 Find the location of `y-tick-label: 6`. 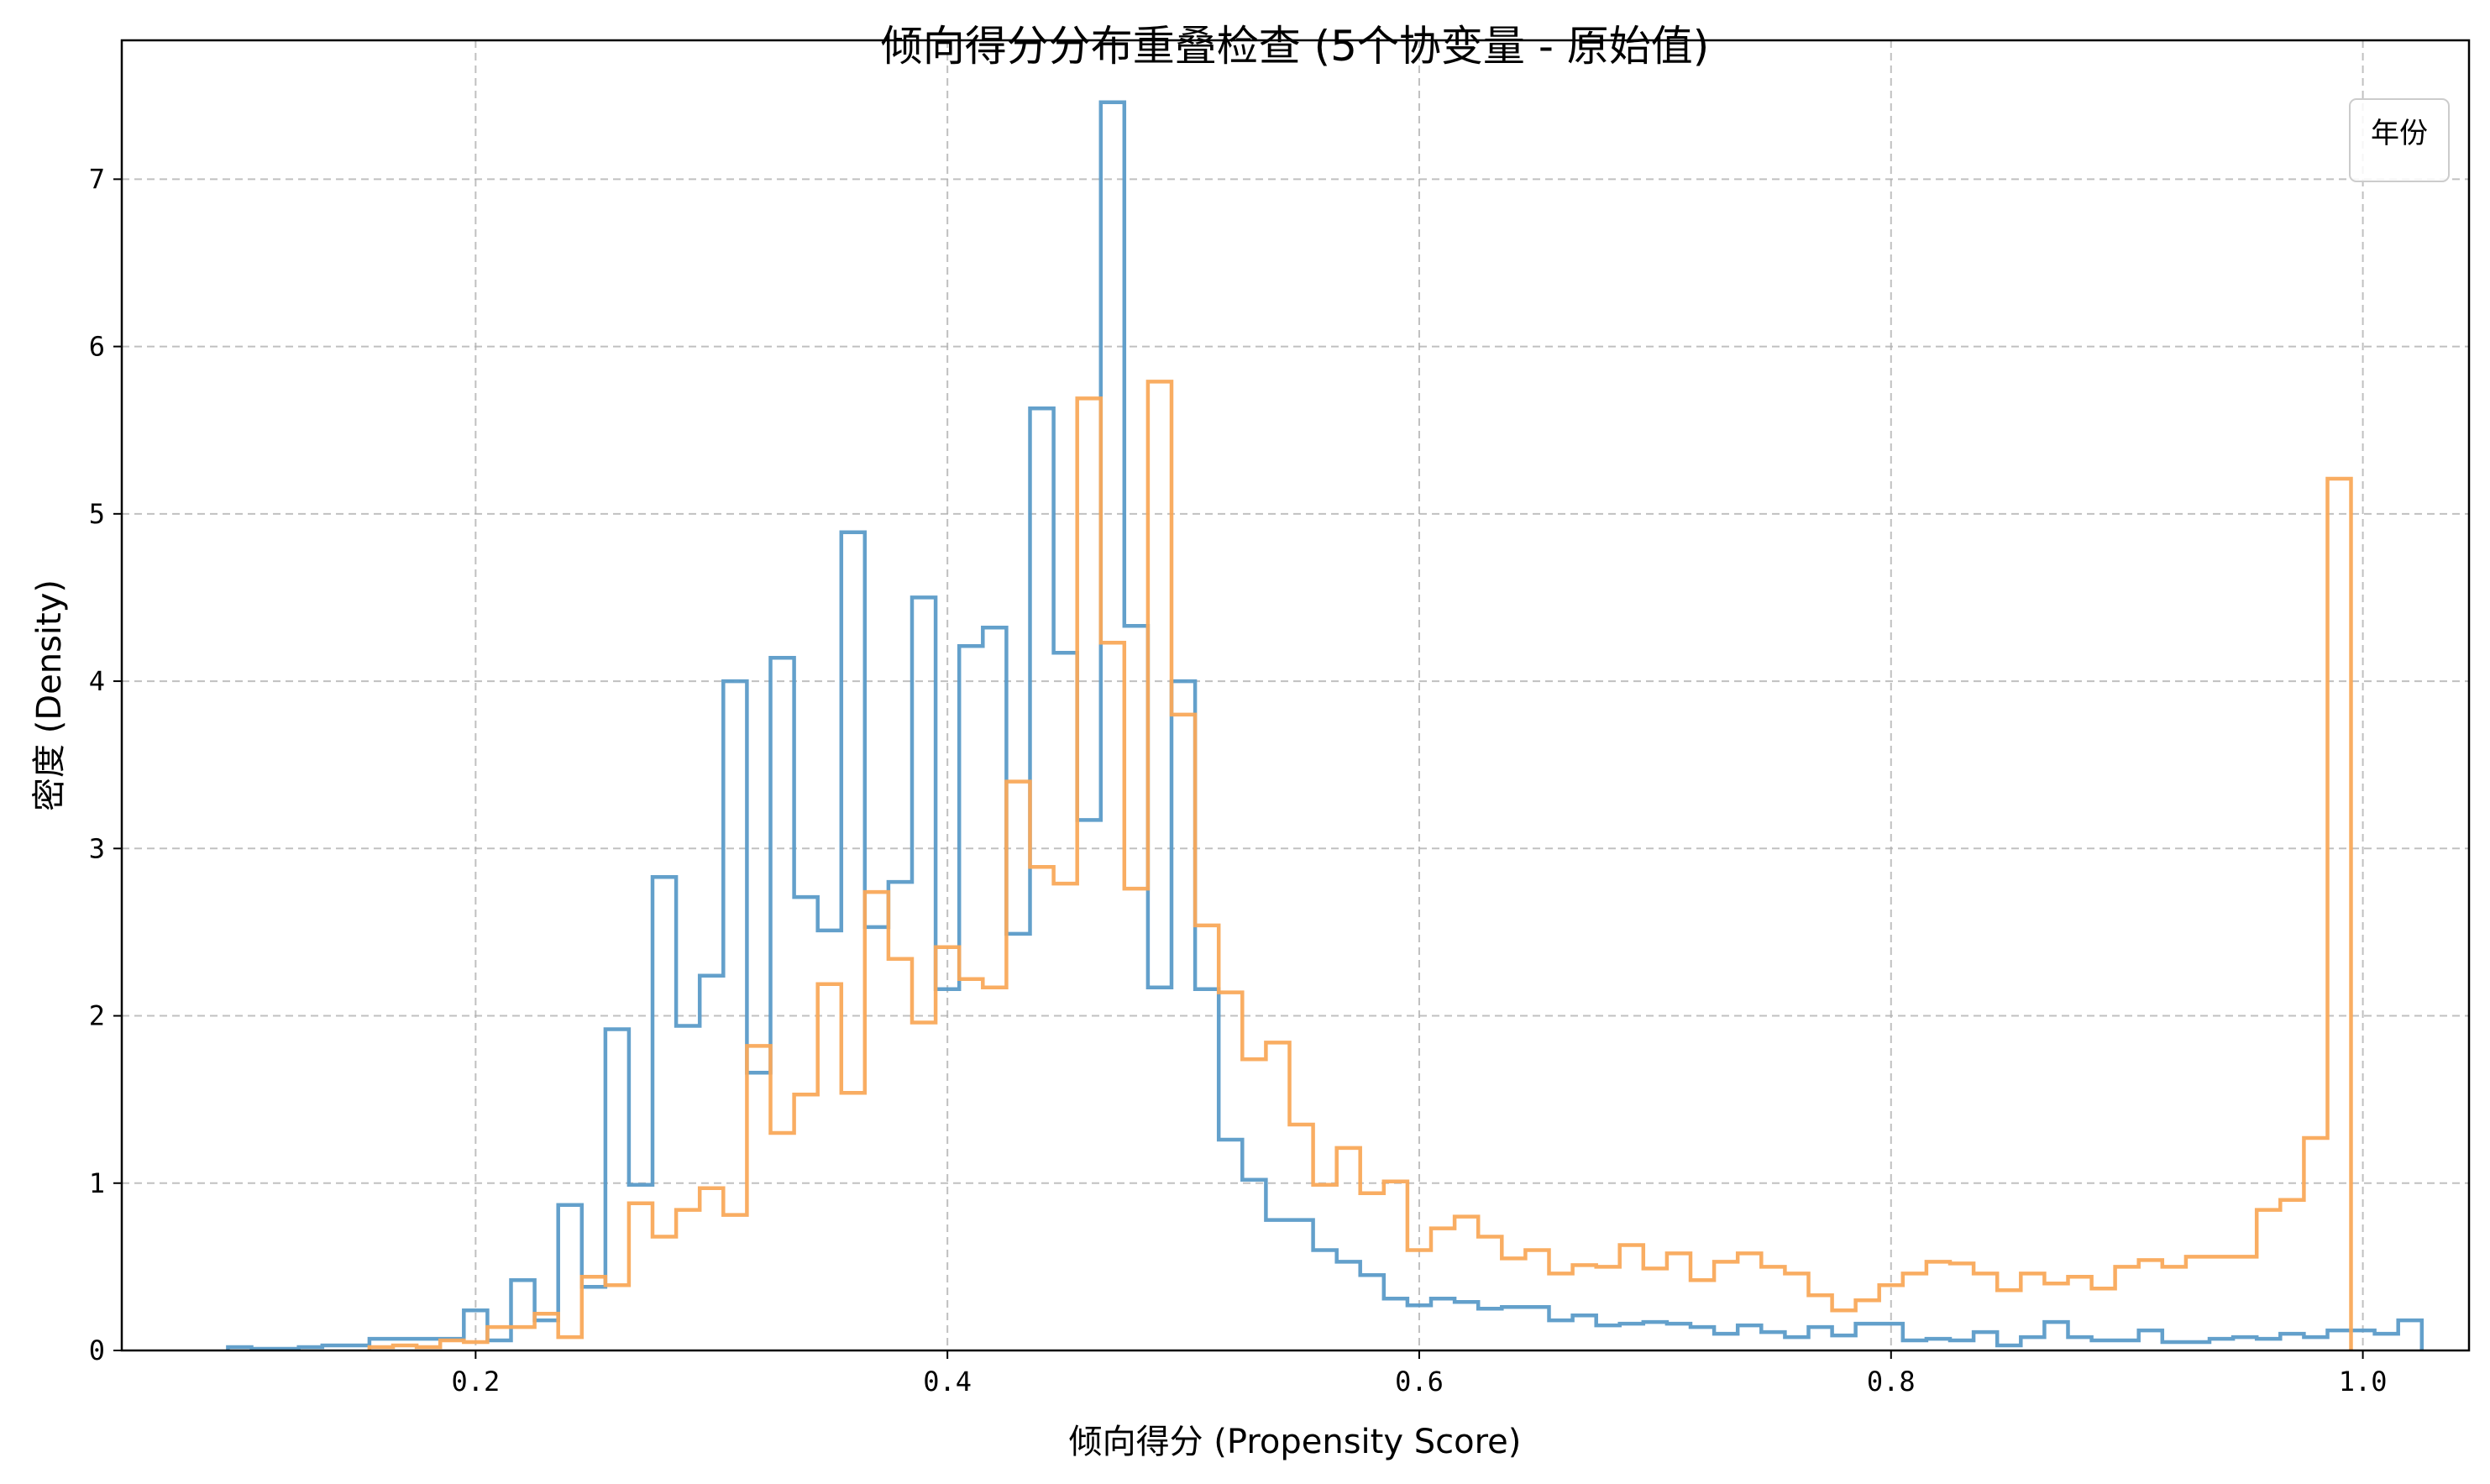

y-tick-label: 6 is located at coordinates (97, 347).